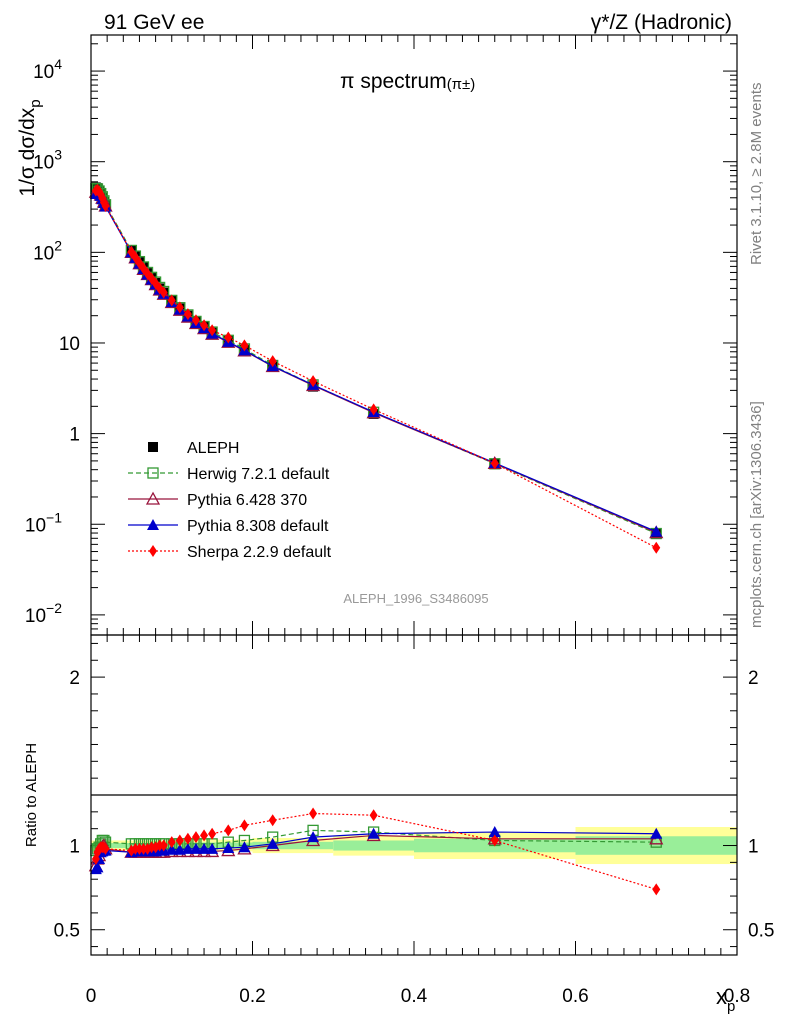 The width and height of the screenshot is (786, 1024). Describe the element at coordinates (756, 174) in the screenshot. I see `rivet-label: Rivet 3.1.10, ≥ 2.8M events` at that location.